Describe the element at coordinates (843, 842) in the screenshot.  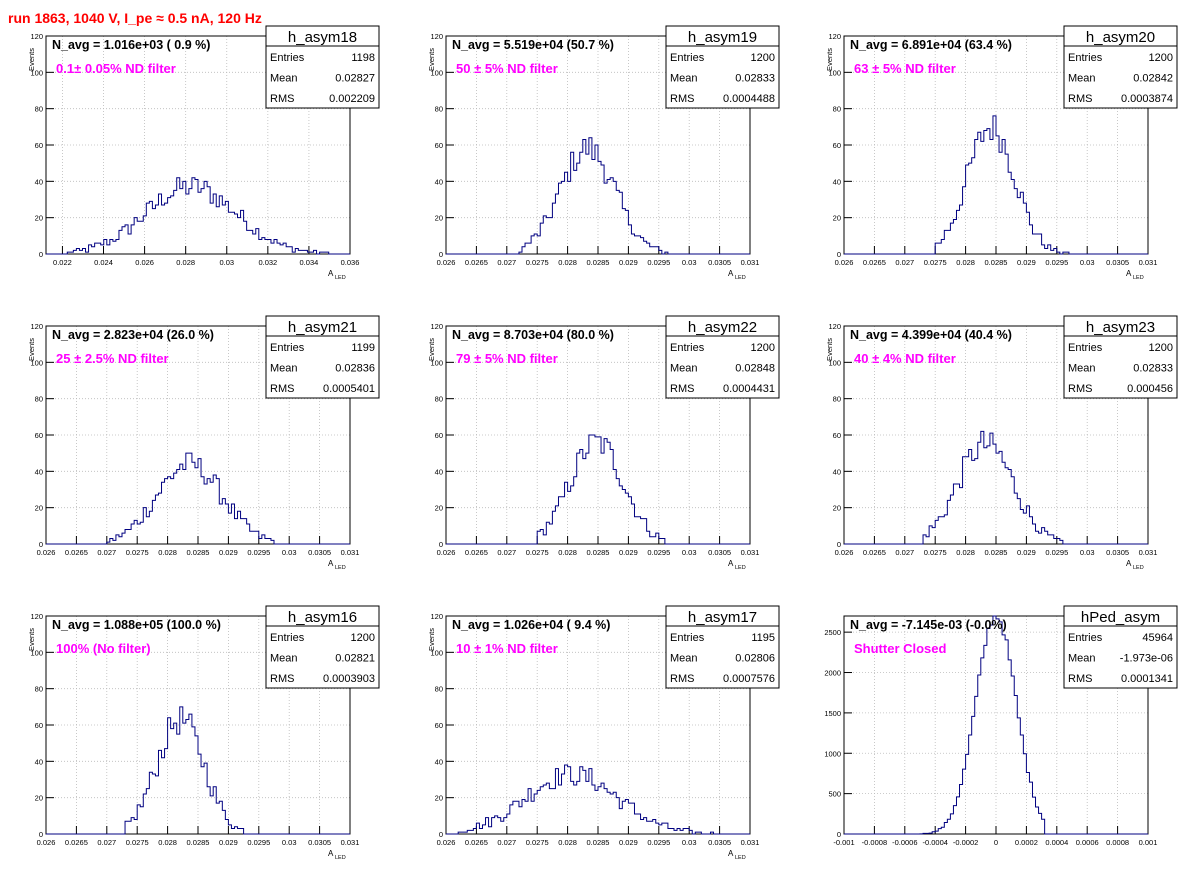
I see `x-tick-label: -0.001` at that location.